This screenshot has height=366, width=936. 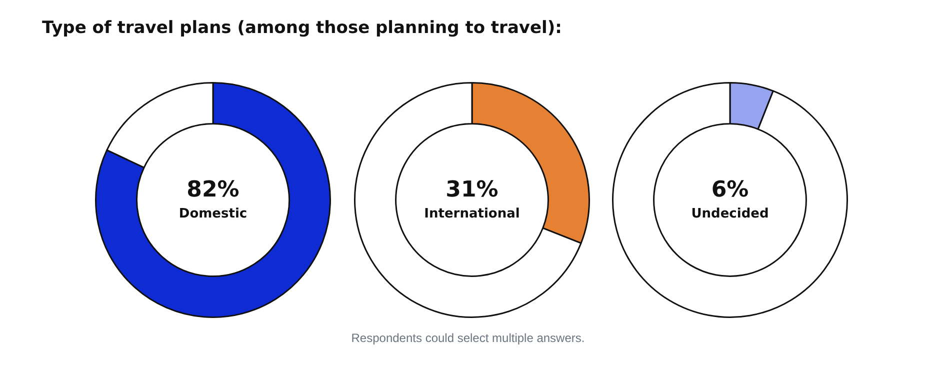 I want to click on chart-title: Type of travel plans (among those planning to travel):, so click(x=302, y=28).